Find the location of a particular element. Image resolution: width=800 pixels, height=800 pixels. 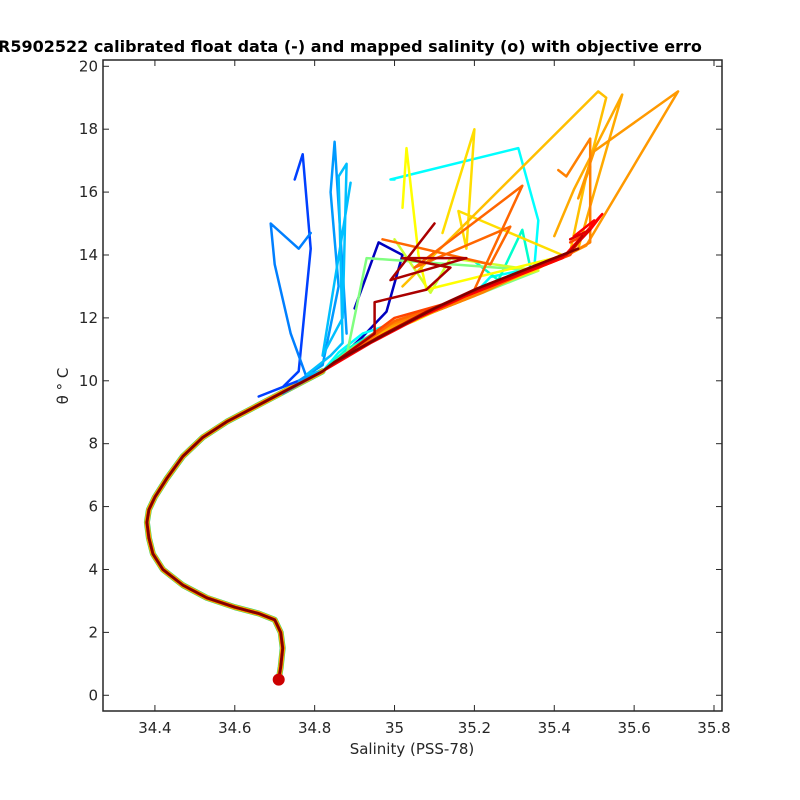

y-tick-label: 8 is located at coordinates (93, 444).